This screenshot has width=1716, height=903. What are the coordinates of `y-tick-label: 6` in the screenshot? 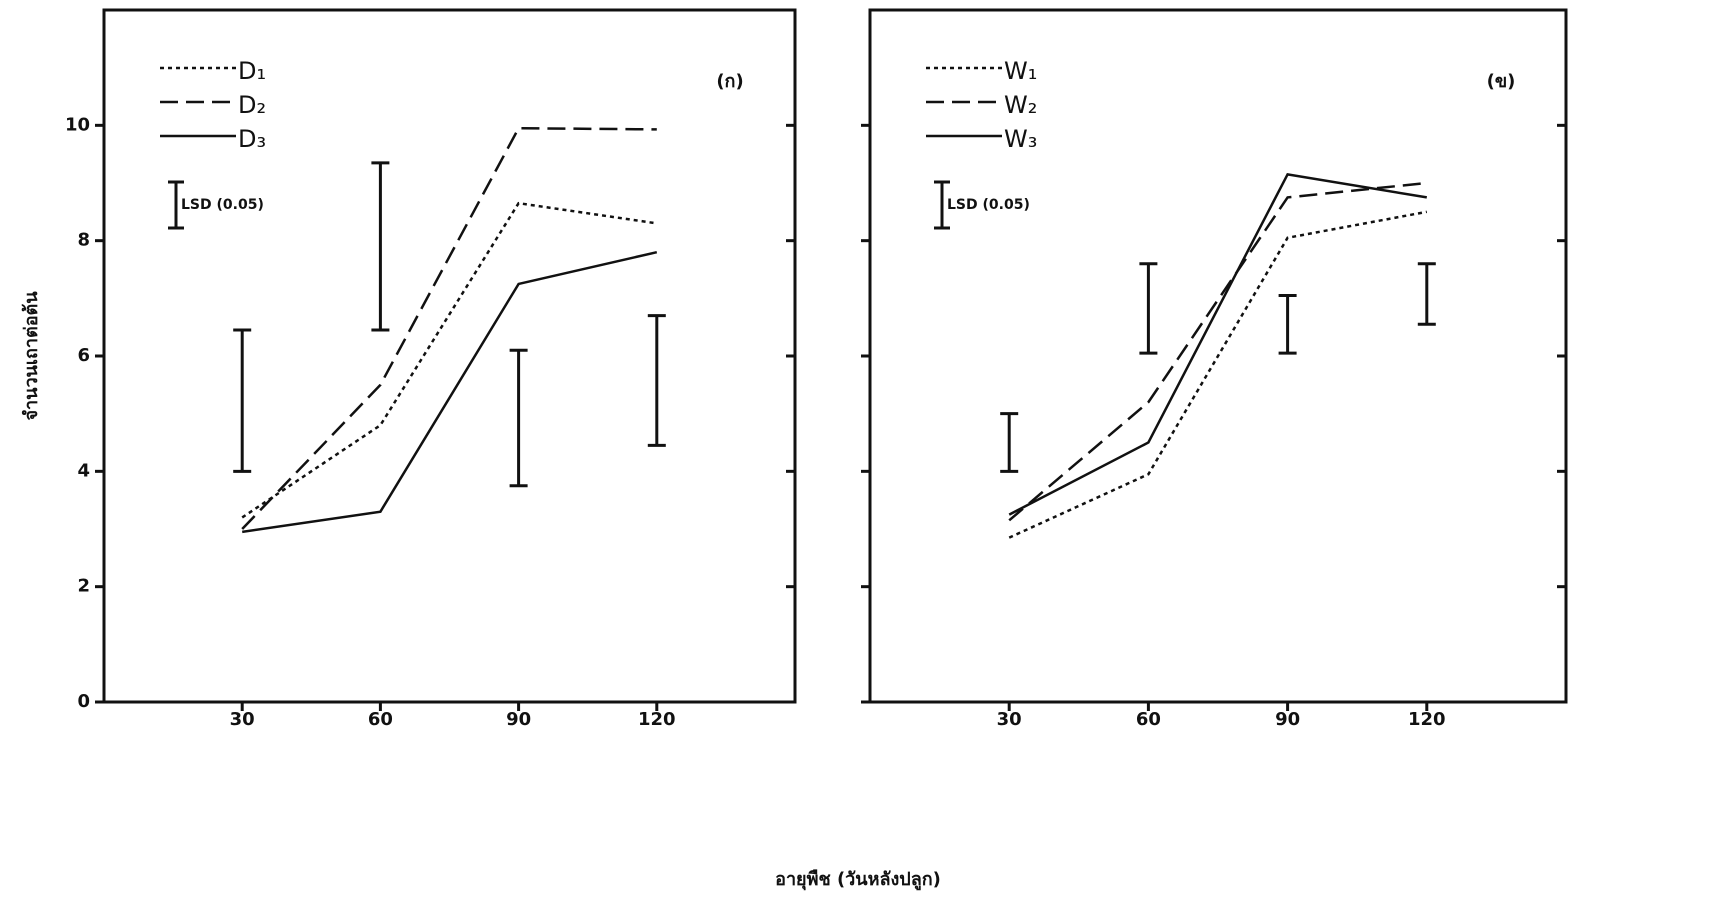 It's located at (83, 355).